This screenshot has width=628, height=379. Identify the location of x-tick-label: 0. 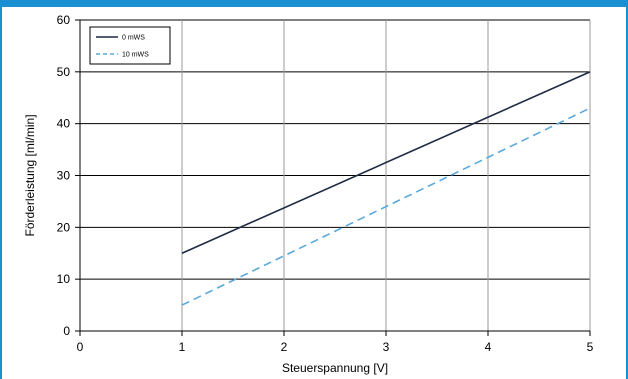
(80, 347).